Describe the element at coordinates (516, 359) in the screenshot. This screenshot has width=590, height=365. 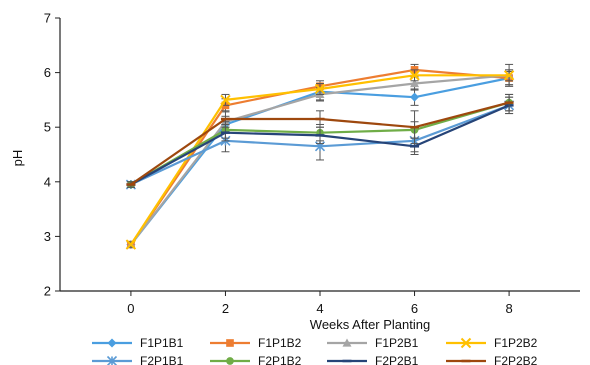
I see `legend-label: F2P2B2` at that location.